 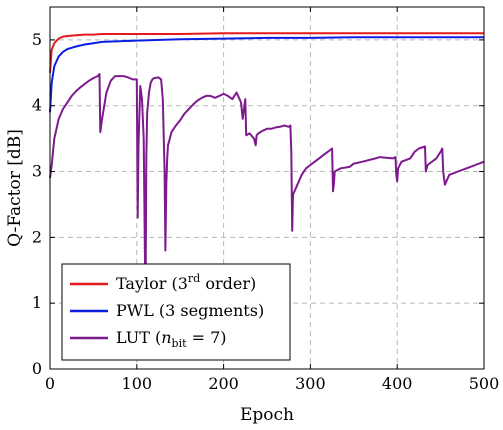 I want to click on y-tick-label: 0, so click(x=37, y=368).